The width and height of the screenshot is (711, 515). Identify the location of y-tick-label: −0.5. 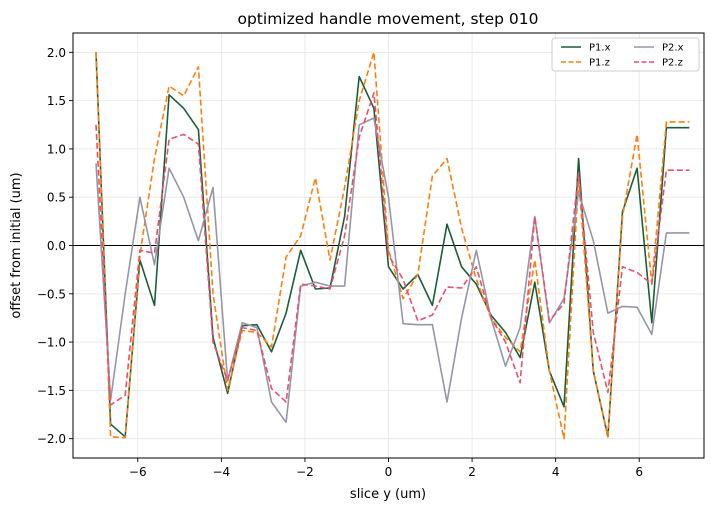
(51, 294).